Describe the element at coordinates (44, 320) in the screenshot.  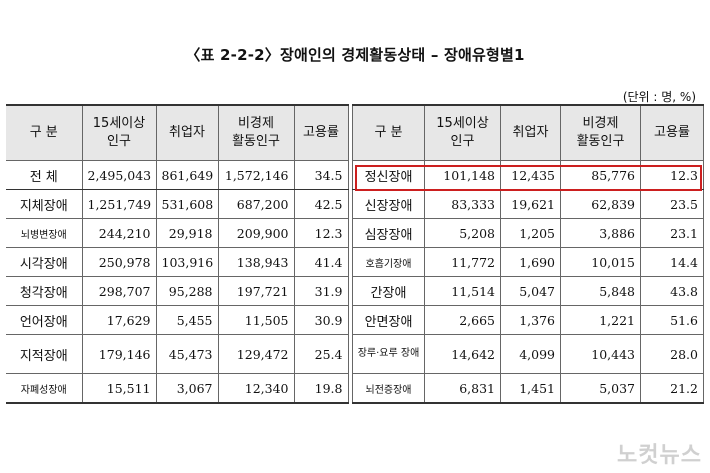
I see `row-label: 언어장애` at that location.